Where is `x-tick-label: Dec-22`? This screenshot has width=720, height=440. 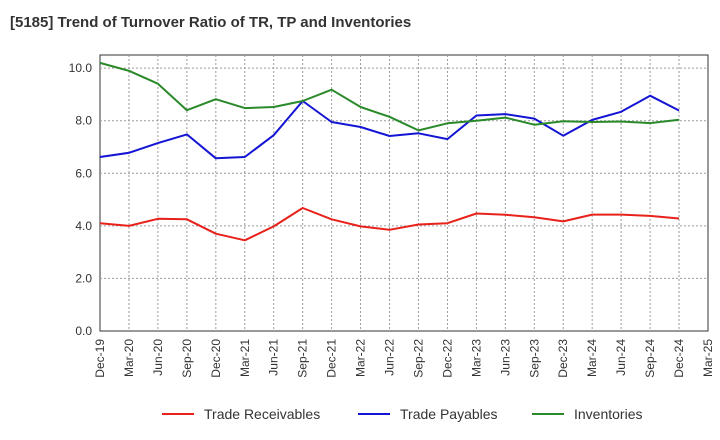
x-tick-label: Dec-22 is located at coordinates (447, 358).